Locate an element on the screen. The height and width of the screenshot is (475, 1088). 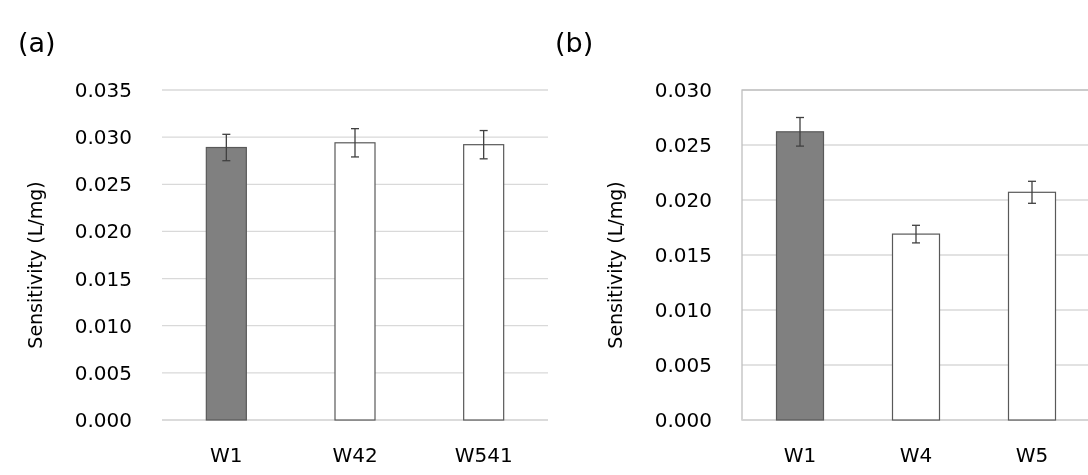
x-tick-label: W541 is located at coordinates (483, 455).